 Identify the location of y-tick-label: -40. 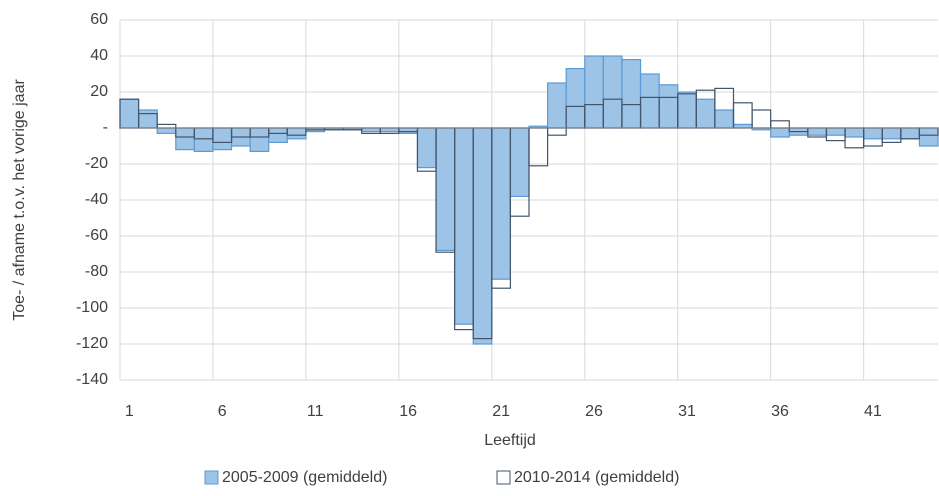
(96, 199).